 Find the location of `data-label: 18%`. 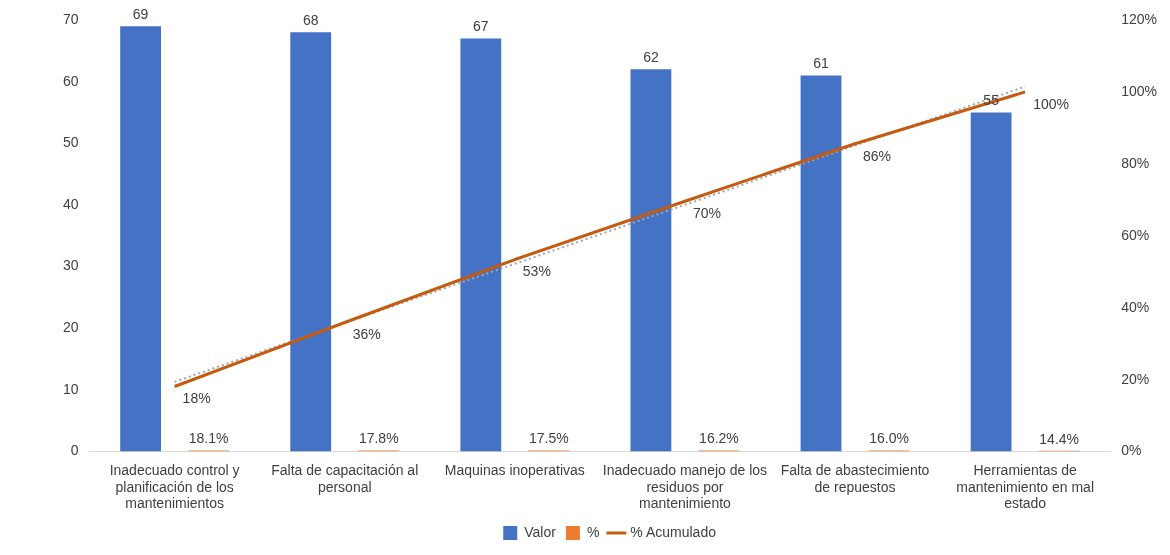

data-label: 18% is located at coordinates (196, 398).